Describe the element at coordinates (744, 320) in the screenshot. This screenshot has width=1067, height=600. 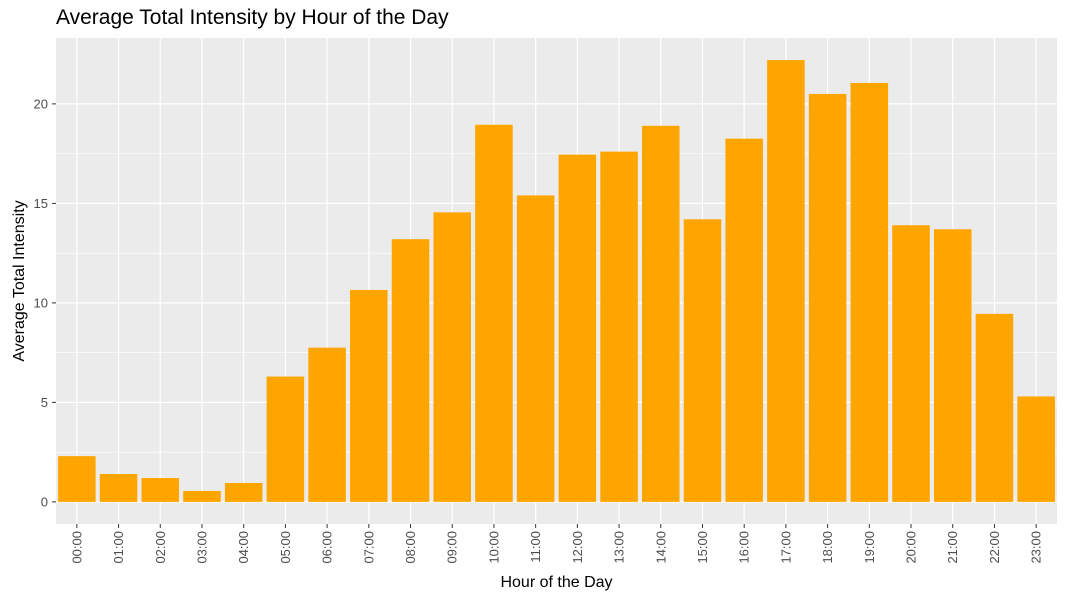
I see `bar-16:00` at that location.